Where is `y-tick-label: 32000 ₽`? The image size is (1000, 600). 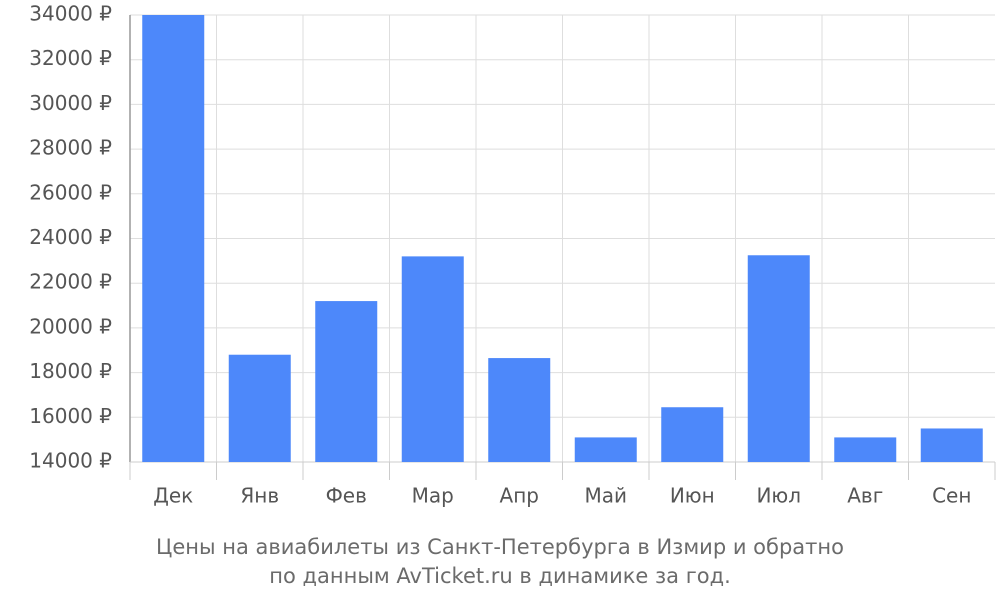
y-tick-label: 32000 ₽ is located at coordinates (70, 58).